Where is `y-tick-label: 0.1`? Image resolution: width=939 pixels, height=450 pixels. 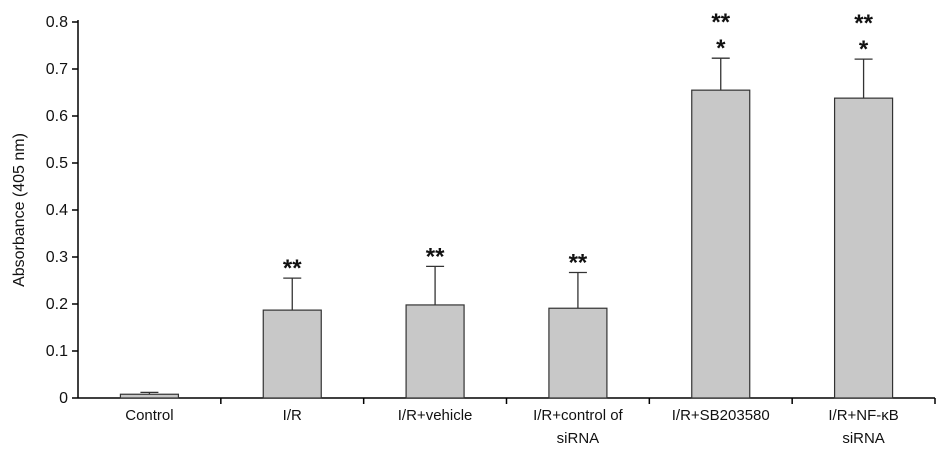
y-tick-label: 0.1 is located at coordinates (57, 351).